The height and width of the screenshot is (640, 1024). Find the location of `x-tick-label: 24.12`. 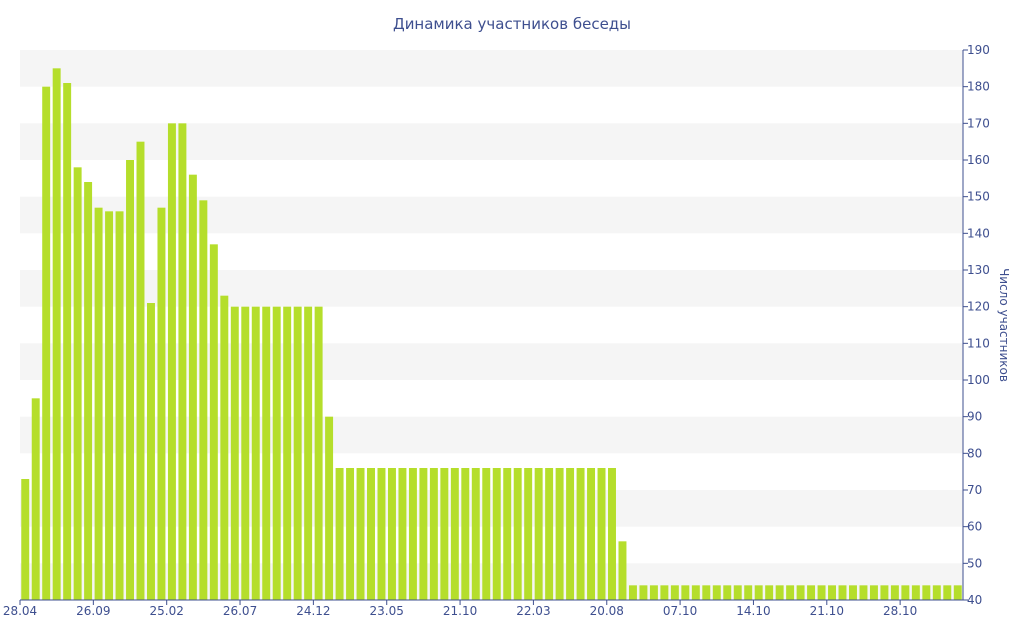

x-tick-label: 24.12 is located at coordinates (313, 611).